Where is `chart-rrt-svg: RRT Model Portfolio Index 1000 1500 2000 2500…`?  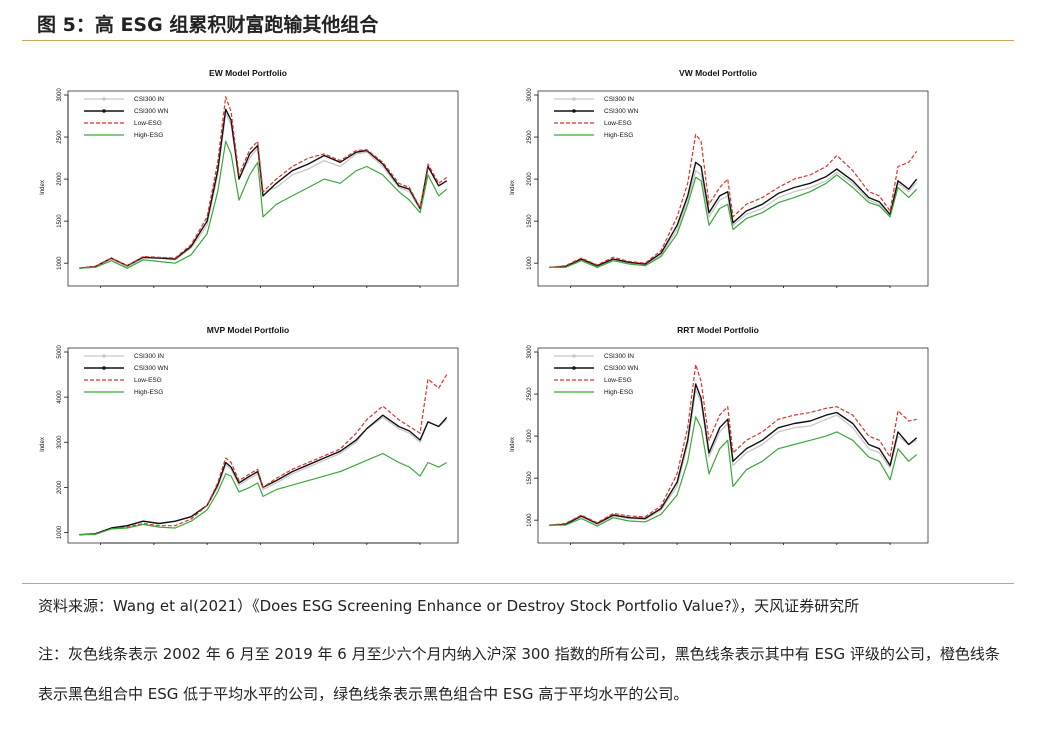
chart-rrt-svg: RRT Model Portfolio Index 1000 1500 2000 2500… is located at coordinates (719, 435).